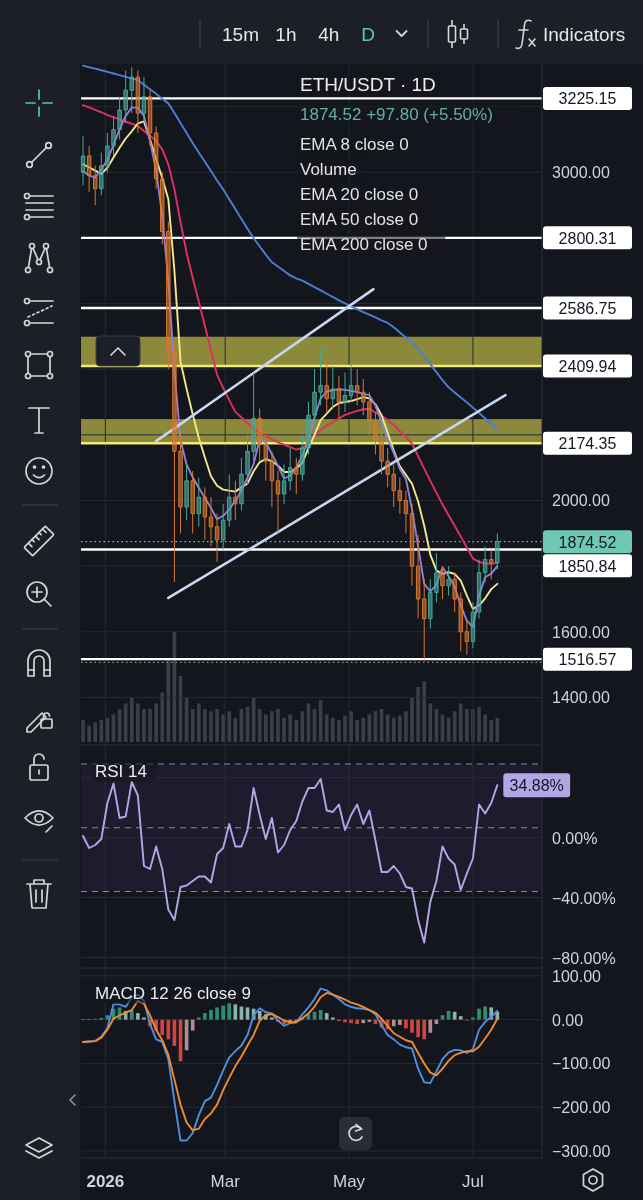 Image resolution: width=643 pixels, height=1200 pixels. What do you see at coordinates (359, 219) in the screenshot?
I see `annotation: EMA 50 close 0` at bounding box center [359, 219].